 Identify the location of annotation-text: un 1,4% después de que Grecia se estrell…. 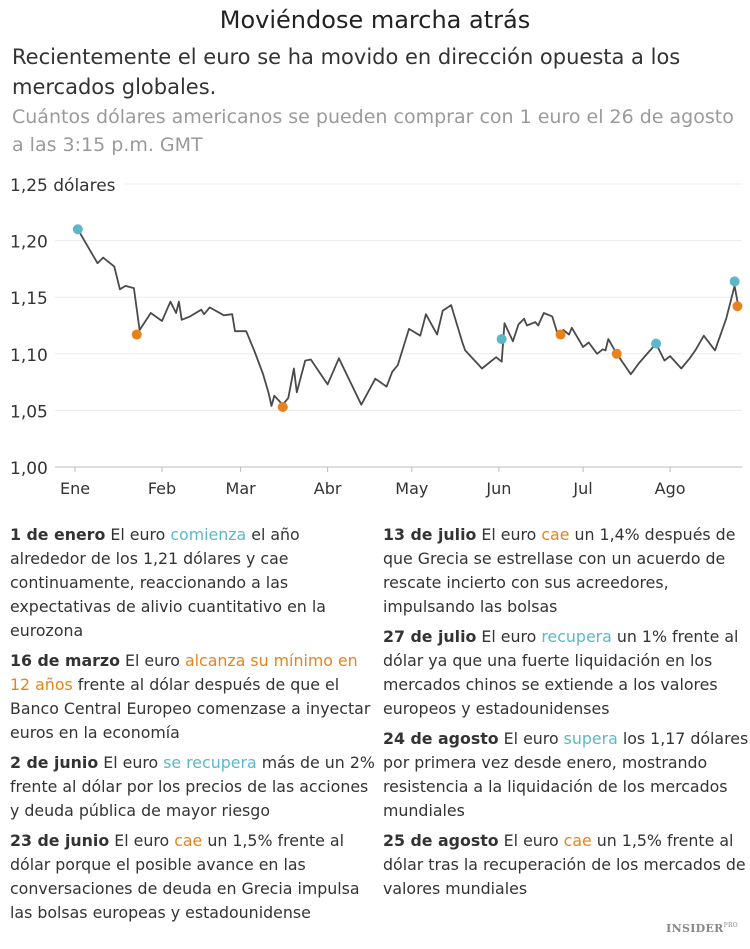
(559, 570).